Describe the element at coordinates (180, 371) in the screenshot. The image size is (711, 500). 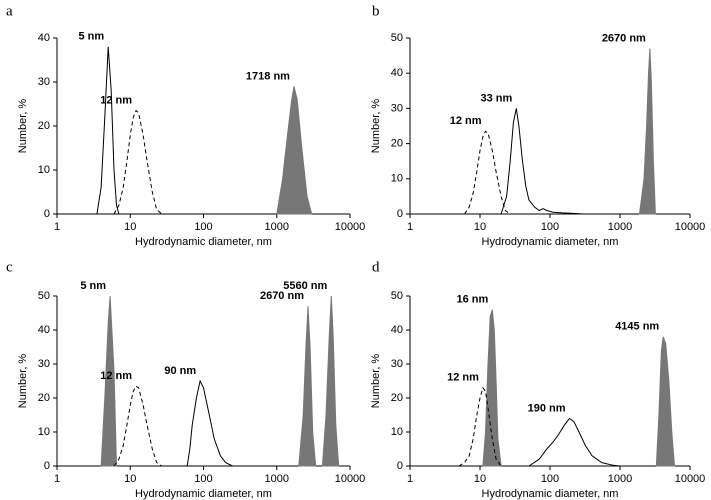
I see `peak-label: 90 nm` at that location.